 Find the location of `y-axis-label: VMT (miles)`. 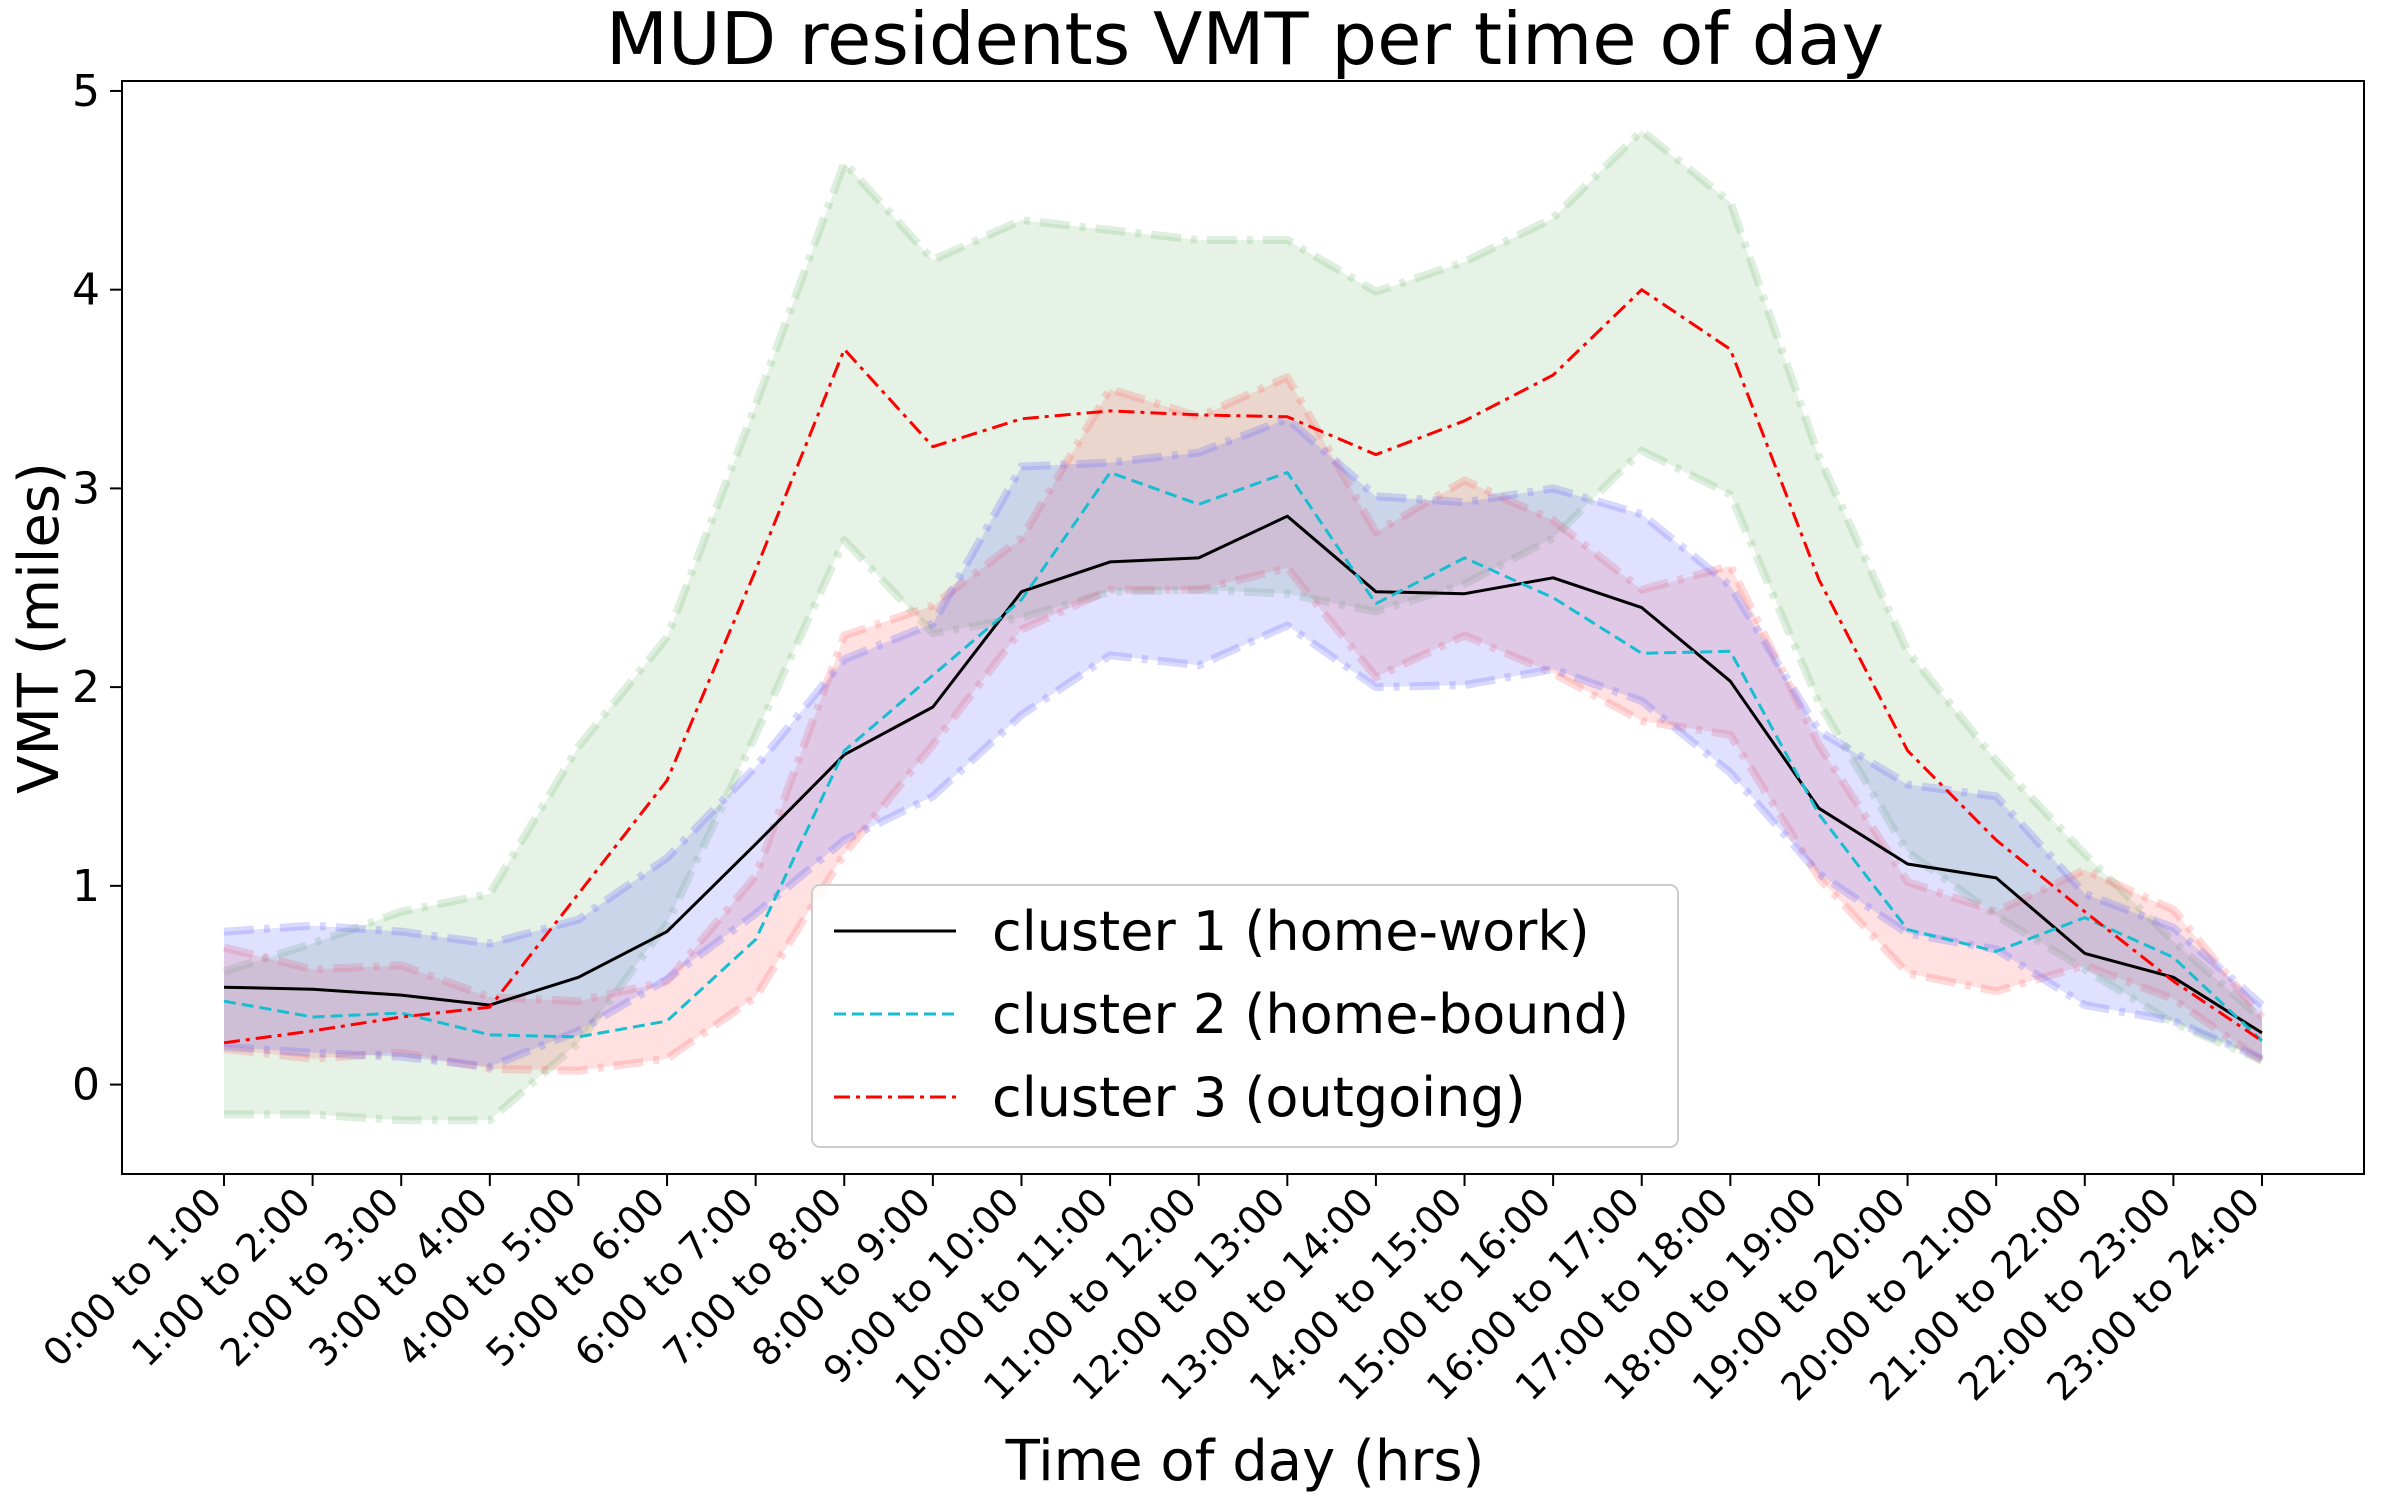

y-axis-label: VMT (miles) is located at coordinates (39, 628).